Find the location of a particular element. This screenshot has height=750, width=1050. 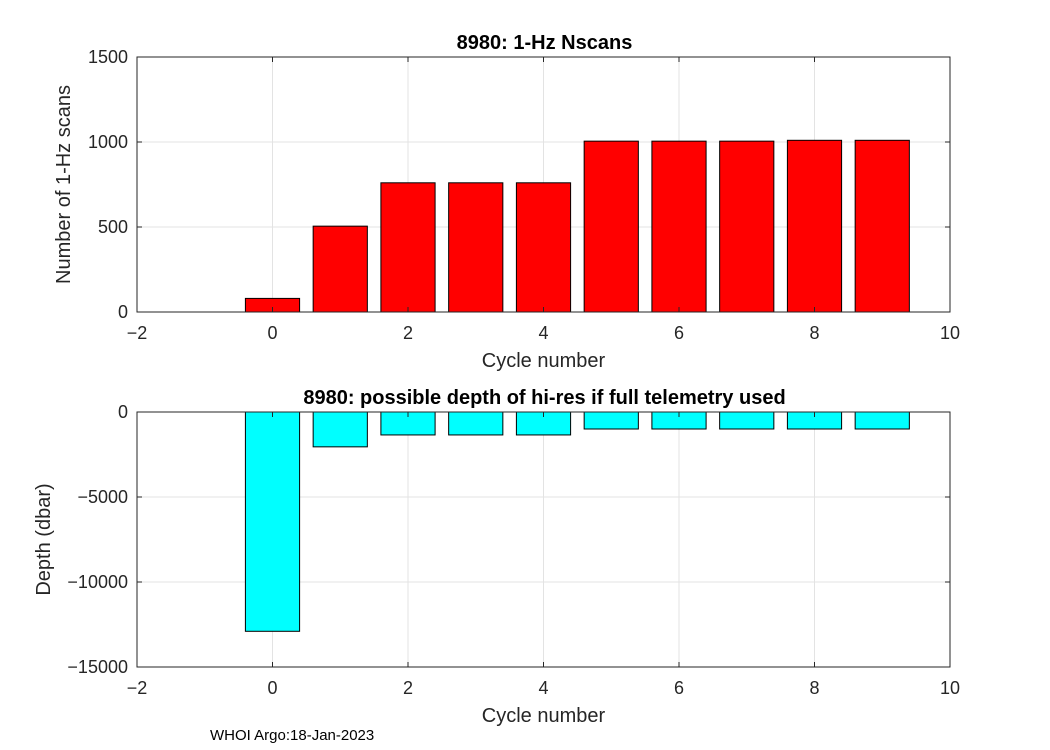

y-tick-label: −5000 is located at coordinates (102, 497).